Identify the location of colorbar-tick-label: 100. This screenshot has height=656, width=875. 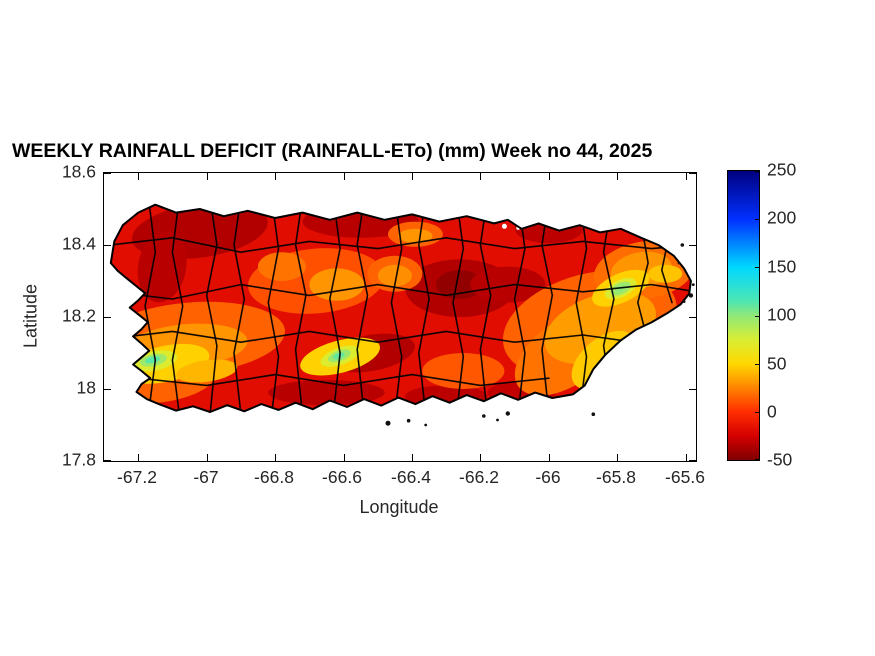
(782, 314).